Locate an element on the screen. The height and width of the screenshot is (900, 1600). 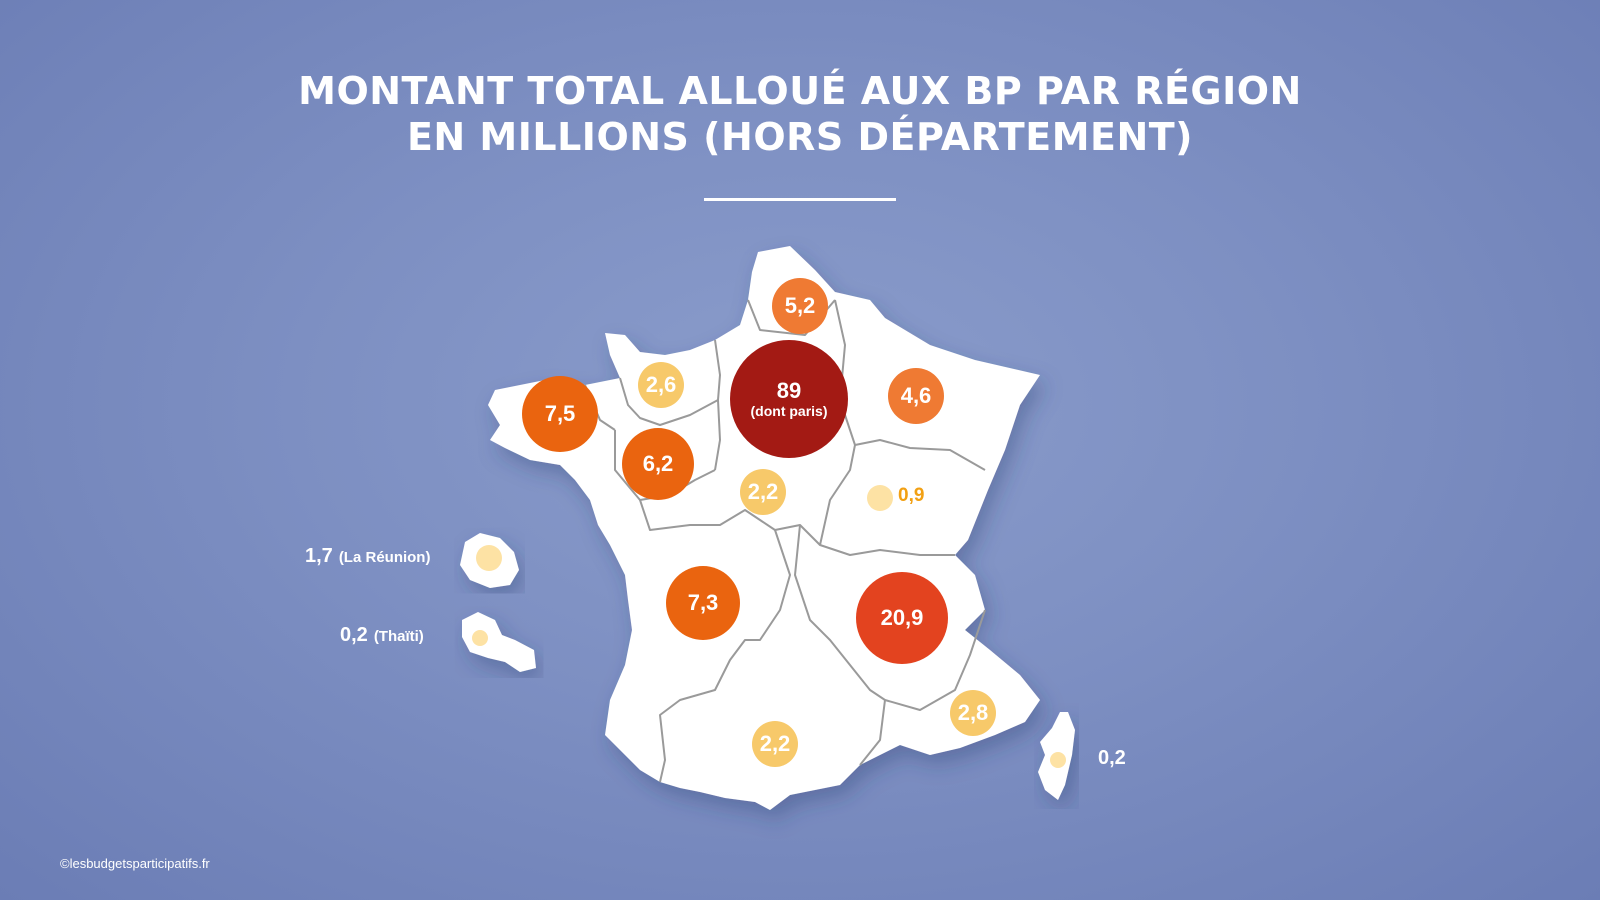
bubble-auvergne-rhone-alpes: 20,9 is located at coordinates (902, 618).